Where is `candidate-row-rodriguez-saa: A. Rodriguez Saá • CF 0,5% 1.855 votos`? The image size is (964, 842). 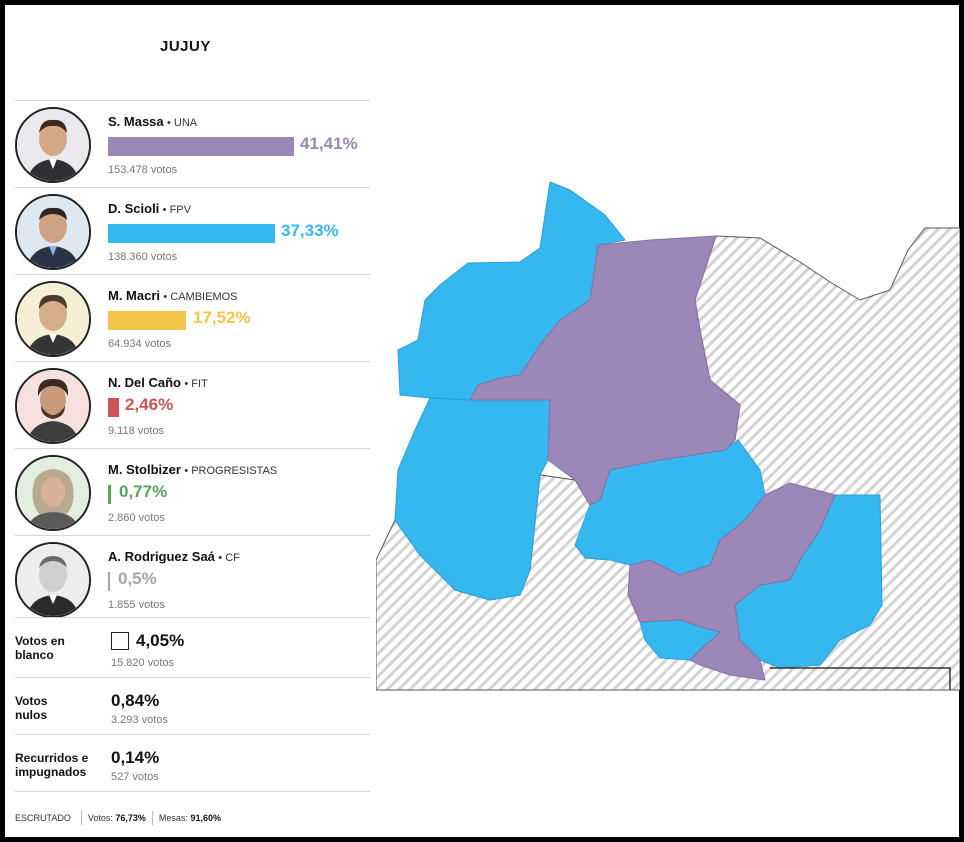
candidate-row-rodriguez-saa: A. Rodriguez Saá • CF 0,5% 1.855 votos is located at coordinates (192, 578).